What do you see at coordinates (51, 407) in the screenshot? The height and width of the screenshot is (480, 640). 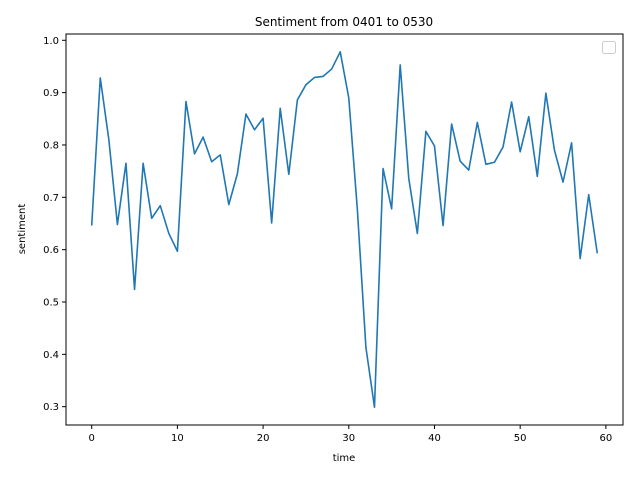 I see `y-tick-label: 0.3` at bounding box center [51, 407].